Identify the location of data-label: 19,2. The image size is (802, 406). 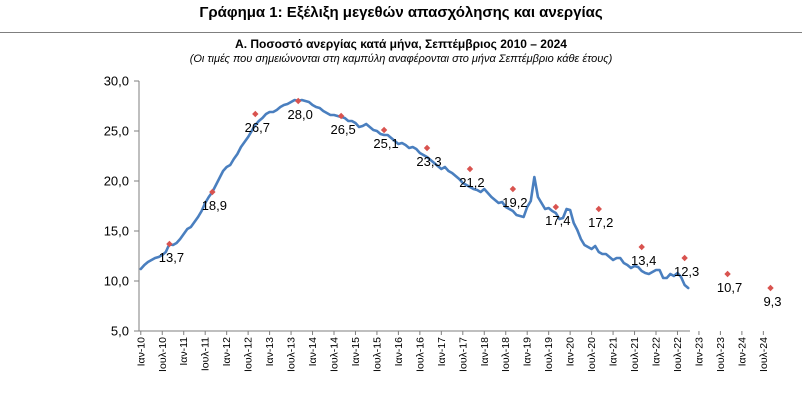
(514, 202).